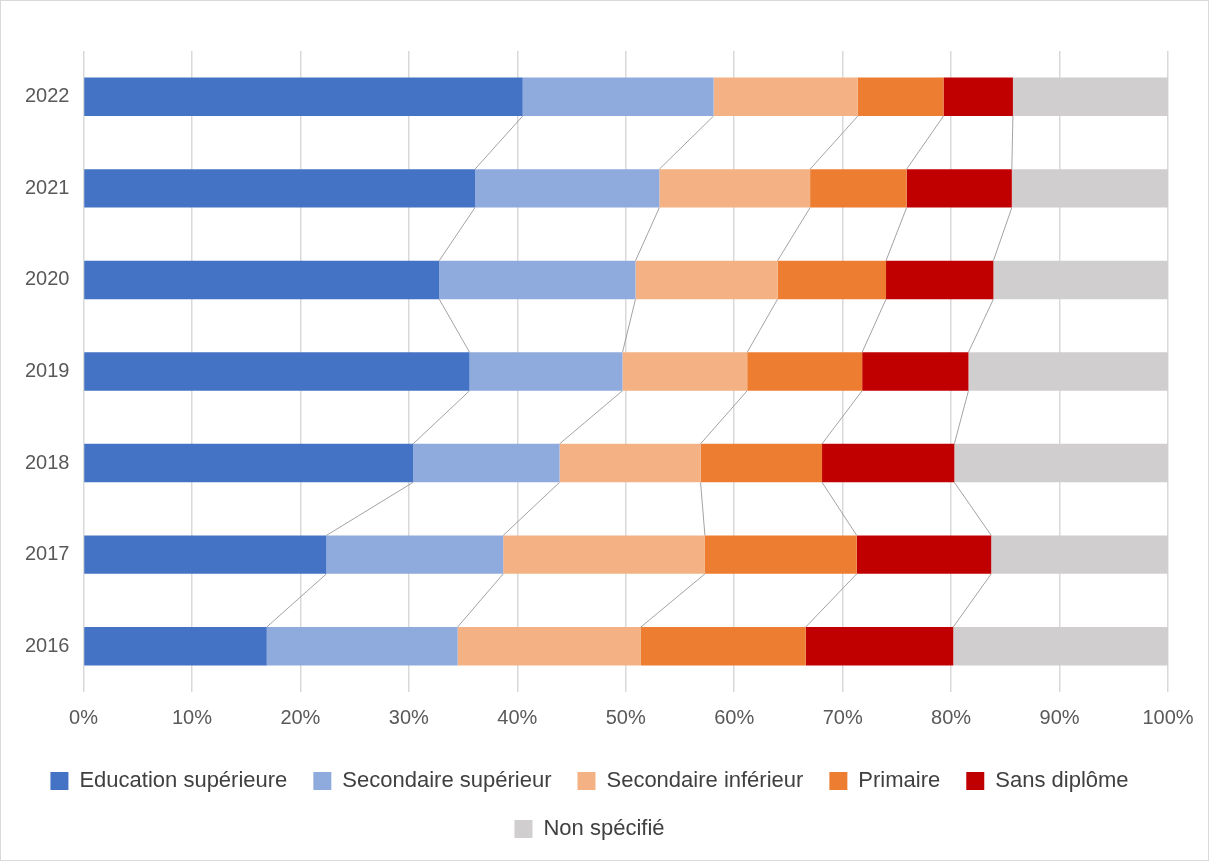  I want to click on y-tick-label: 2018, so click(47, 461).